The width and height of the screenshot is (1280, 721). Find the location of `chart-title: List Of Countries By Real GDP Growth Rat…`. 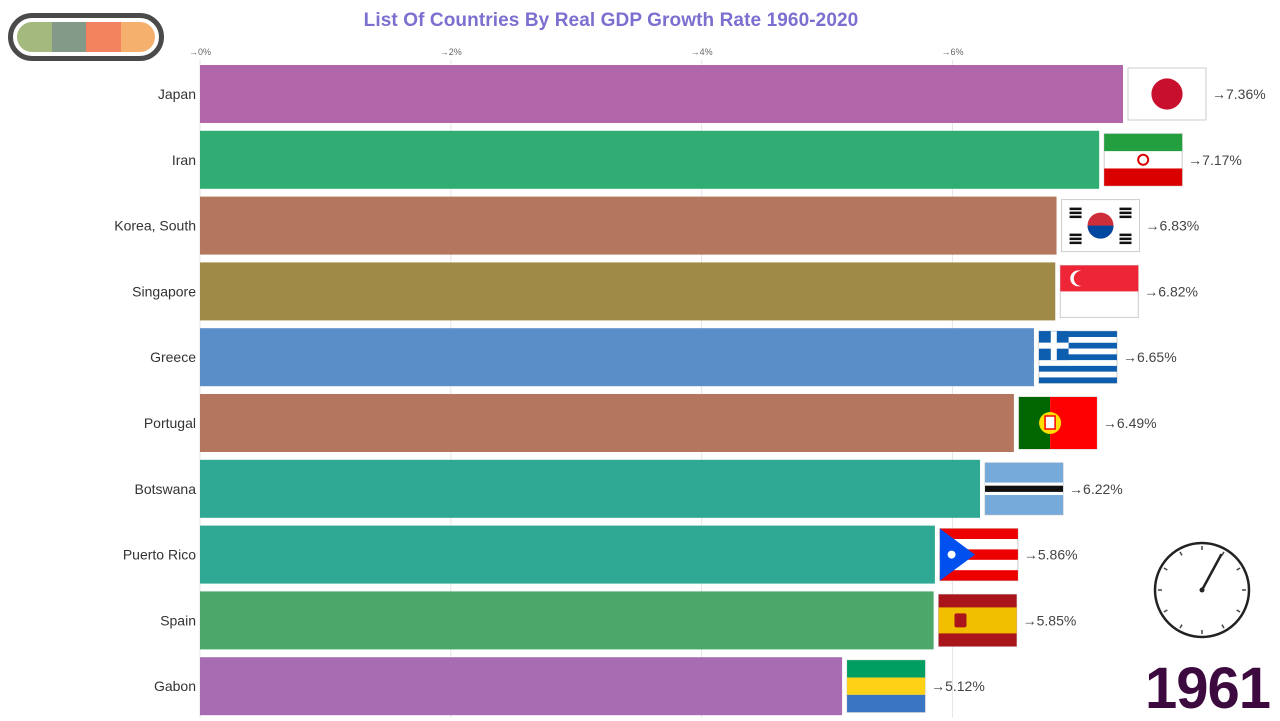

chart-title: List Of Countries By Real GDP Growth Rat… is located at coordinates (611, 20).